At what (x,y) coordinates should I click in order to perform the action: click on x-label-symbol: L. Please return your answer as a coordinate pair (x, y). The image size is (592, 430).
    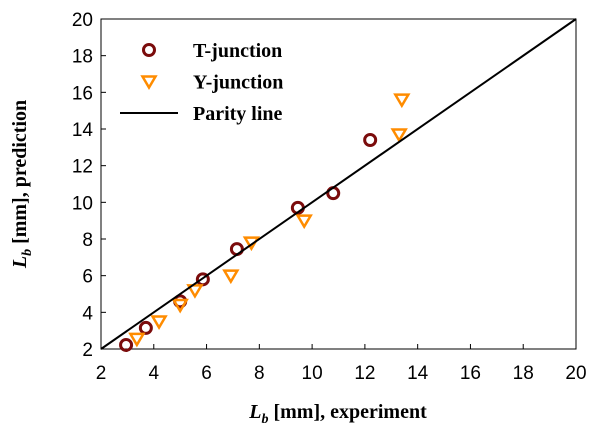
    Looking at the image, I should click on (254, 412).